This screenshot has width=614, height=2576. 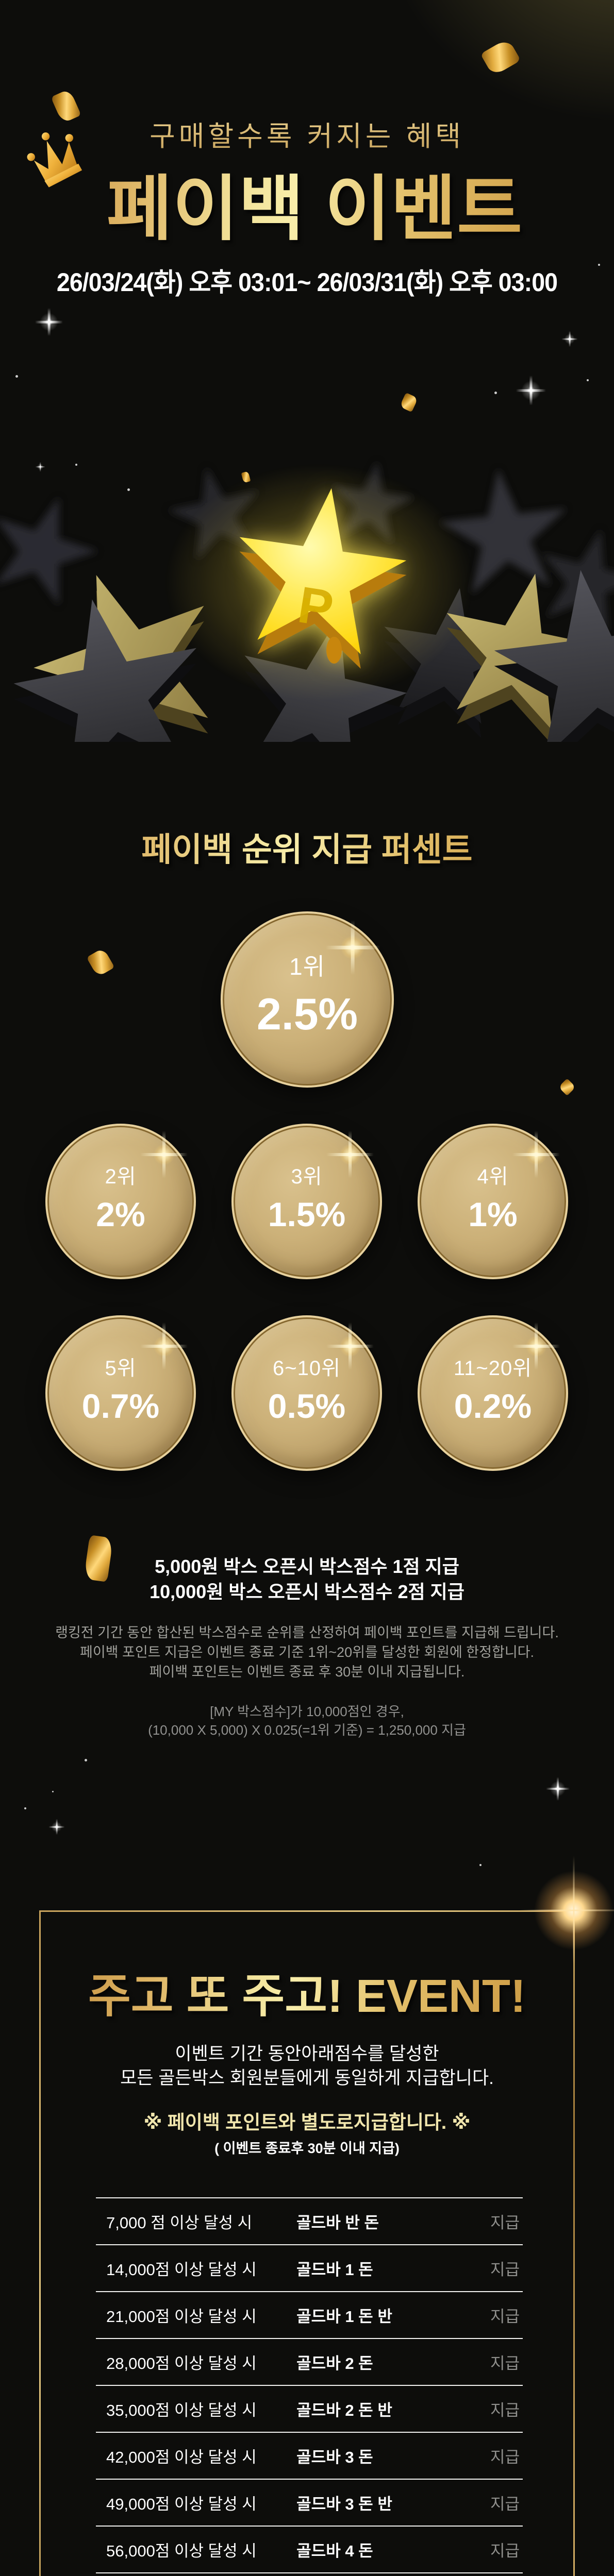 What do you see at coordinates (307, 966) in the screenshot?
I see `tier-rank-label: 1위` at bounding box center [307, 966].